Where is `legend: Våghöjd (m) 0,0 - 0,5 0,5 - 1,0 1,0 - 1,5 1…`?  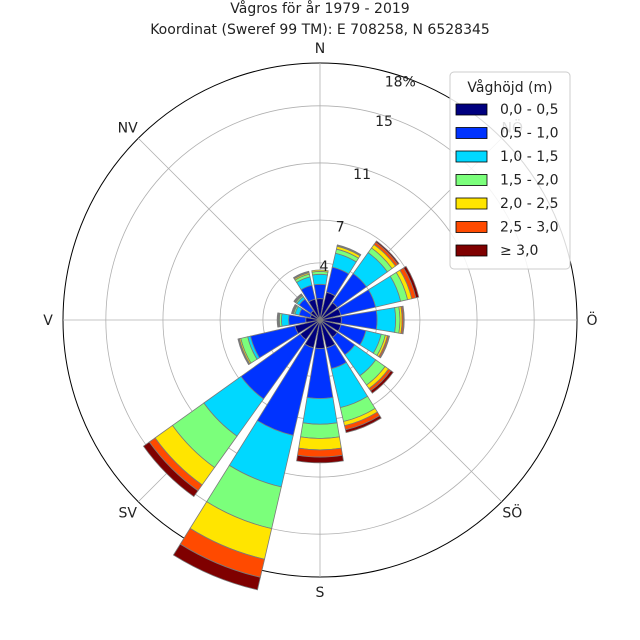 legend: Våghöjd (m) 0,0 - 0,5 0,5 - 1,0 1,0 - 1,5 1… is located at coordinates (510, 170).